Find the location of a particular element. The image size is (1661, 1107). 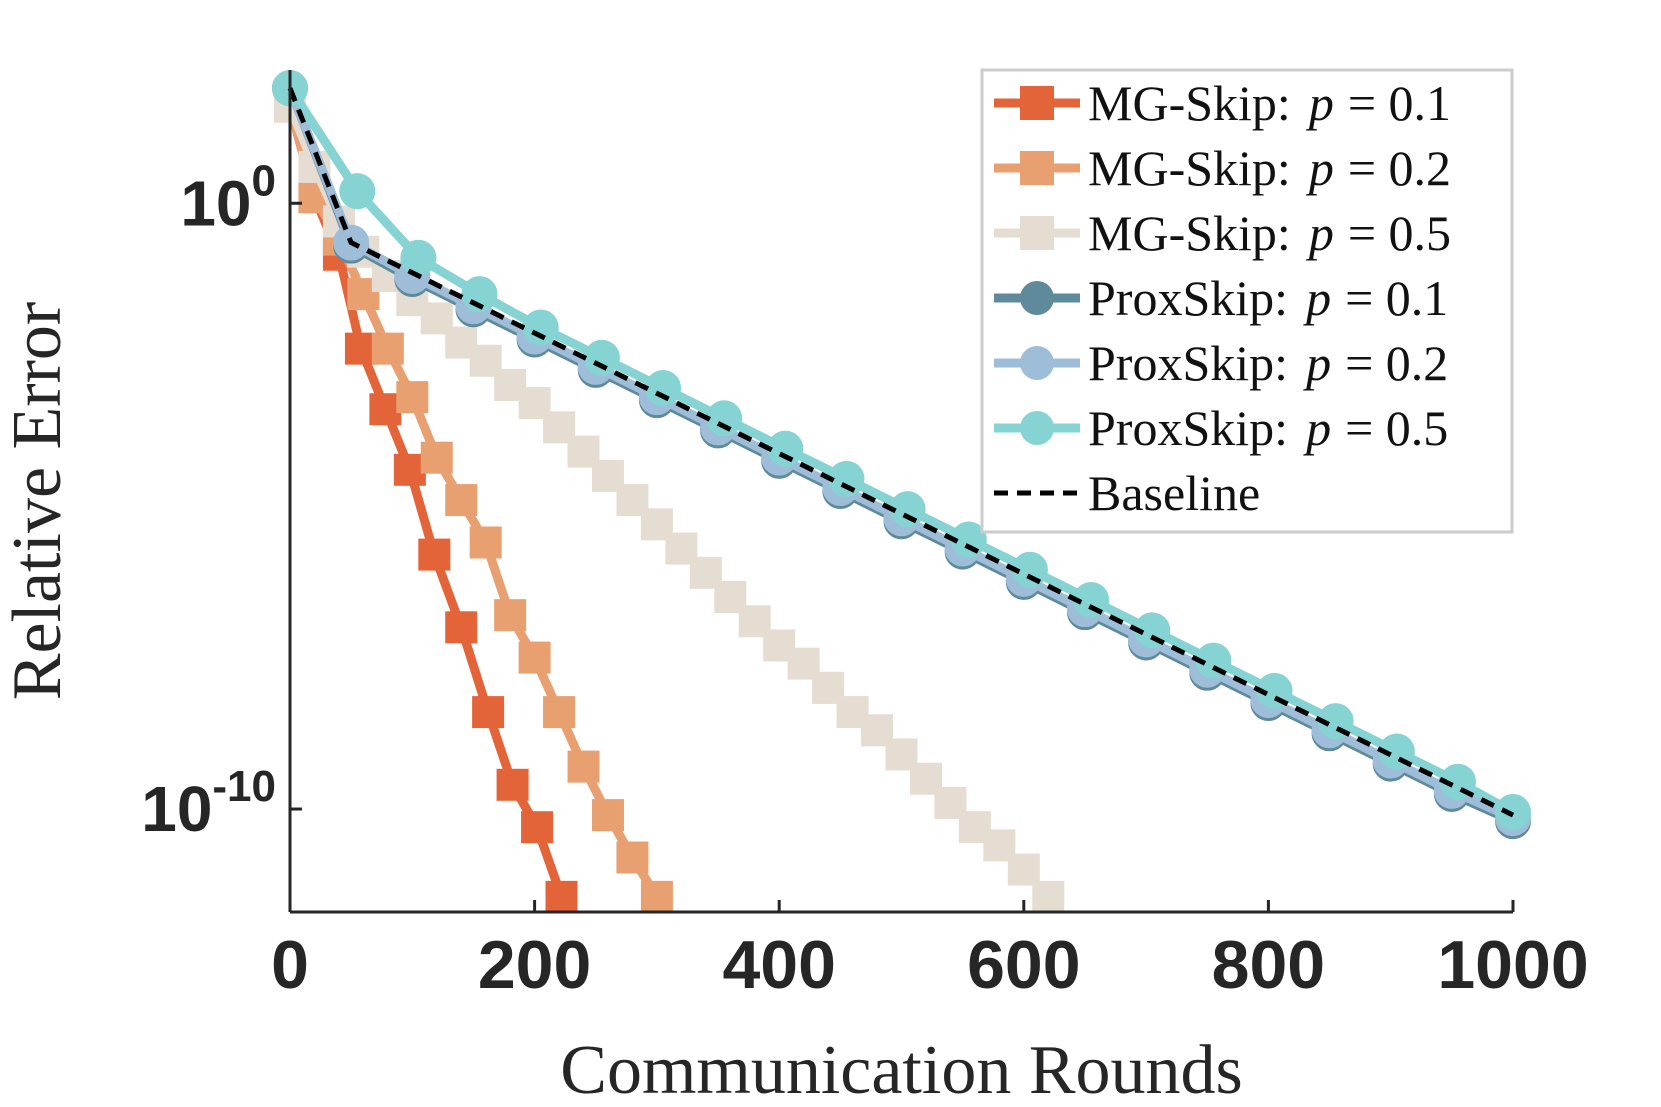

legend-item-6: Baseline is located at coordinates (1127, 493).